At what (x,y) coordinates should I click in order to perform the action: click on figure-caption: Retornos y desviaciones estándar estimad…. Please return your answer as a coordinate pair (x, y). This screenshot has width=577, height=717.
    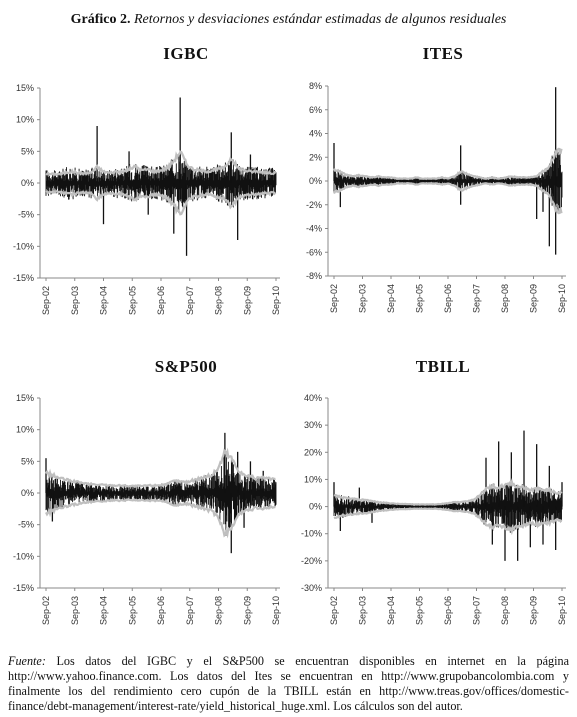
    Looking at the image, I should click on (320, 19).